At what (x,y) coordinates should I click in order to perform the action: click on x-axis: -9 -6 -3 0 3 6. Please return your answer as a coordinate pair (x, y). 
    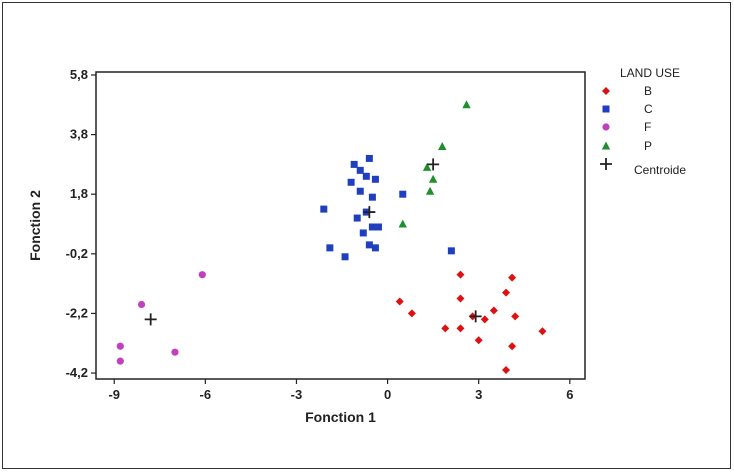
    Looking at the image, I should click on (340, 390).